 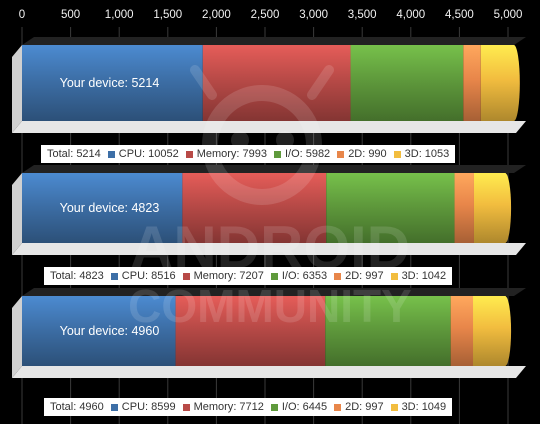 I want to click on device-score-label: Your device: 4823, so click(x=110, y=208).